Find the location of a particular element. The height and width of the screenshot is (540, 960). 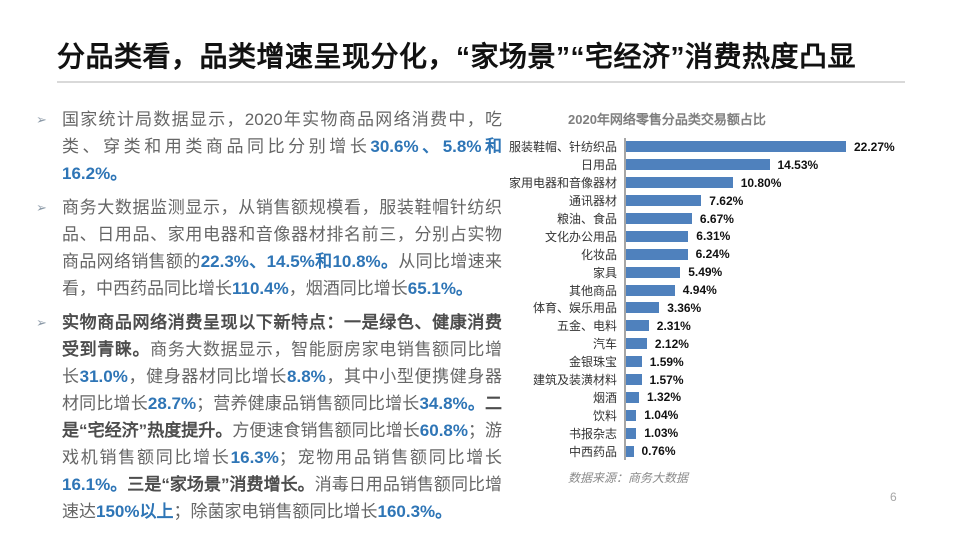

category-label: 文化办公用品 is located at coordinates (580, 236).